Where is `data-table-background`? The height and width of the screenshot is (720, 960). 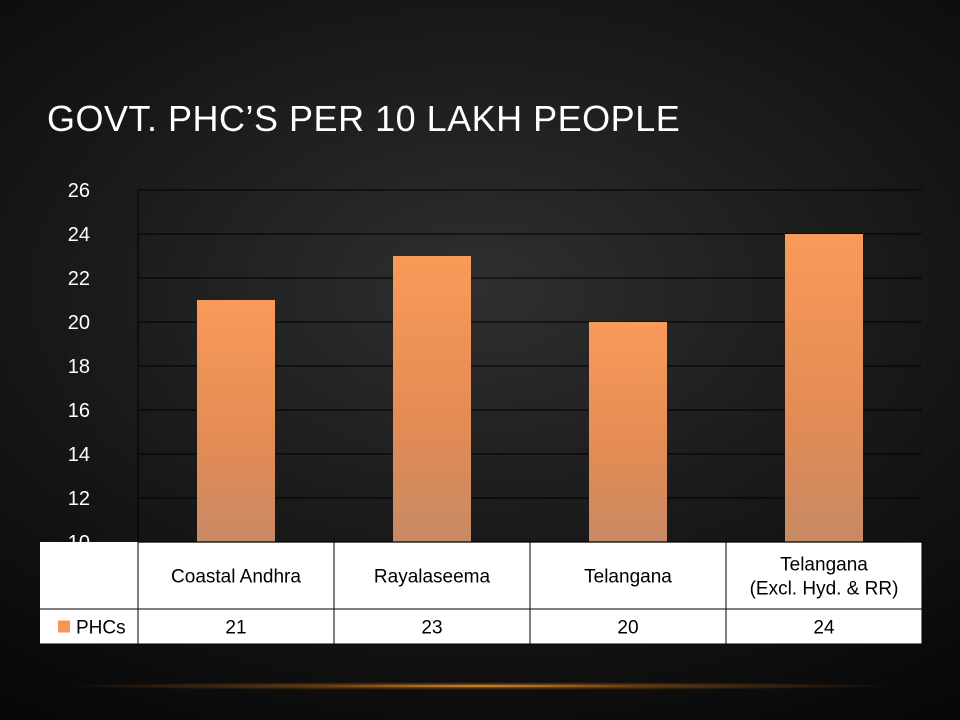
data-table-background is located at coordinates (481, 593).